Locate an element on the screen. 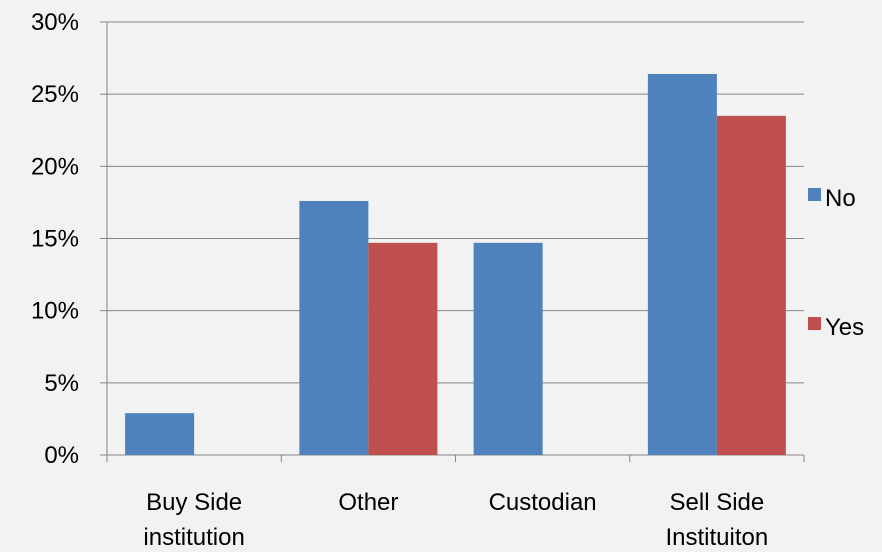 This screenshot has height=552, width=882. x-category-label: Buy Side institution is located at coordinates (193, 520).